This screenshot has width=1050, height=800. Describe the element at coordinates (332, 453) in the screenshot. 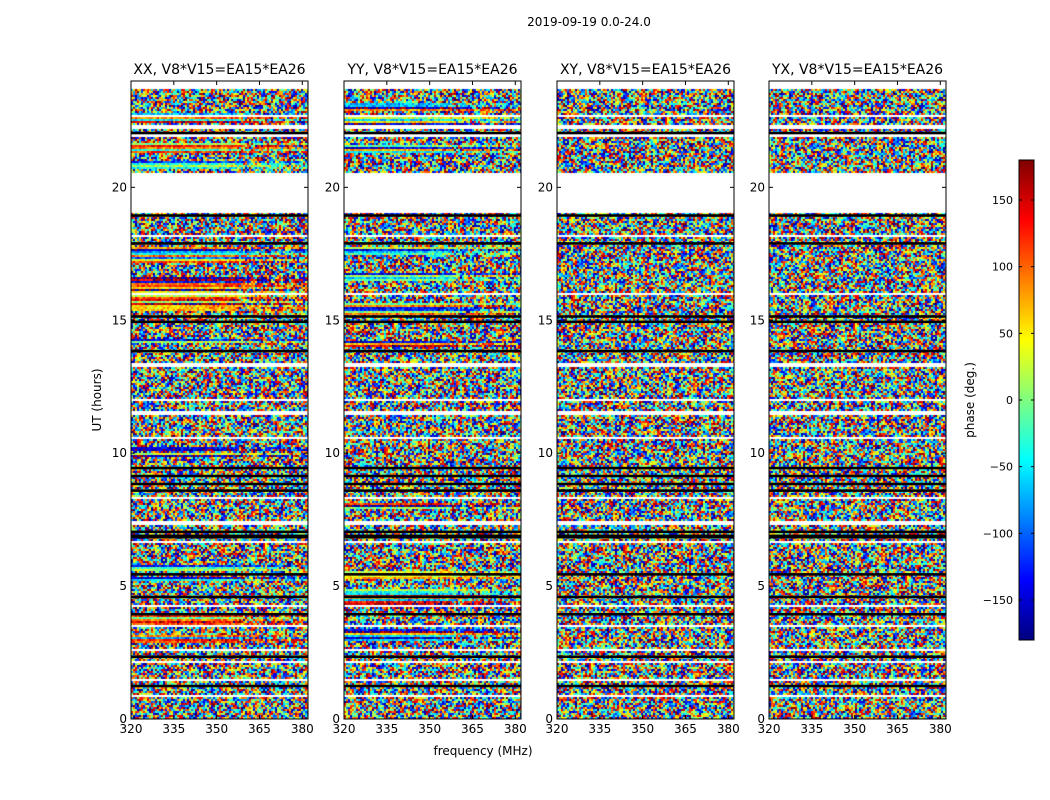

I see `y-tick-label: 10` at that location.